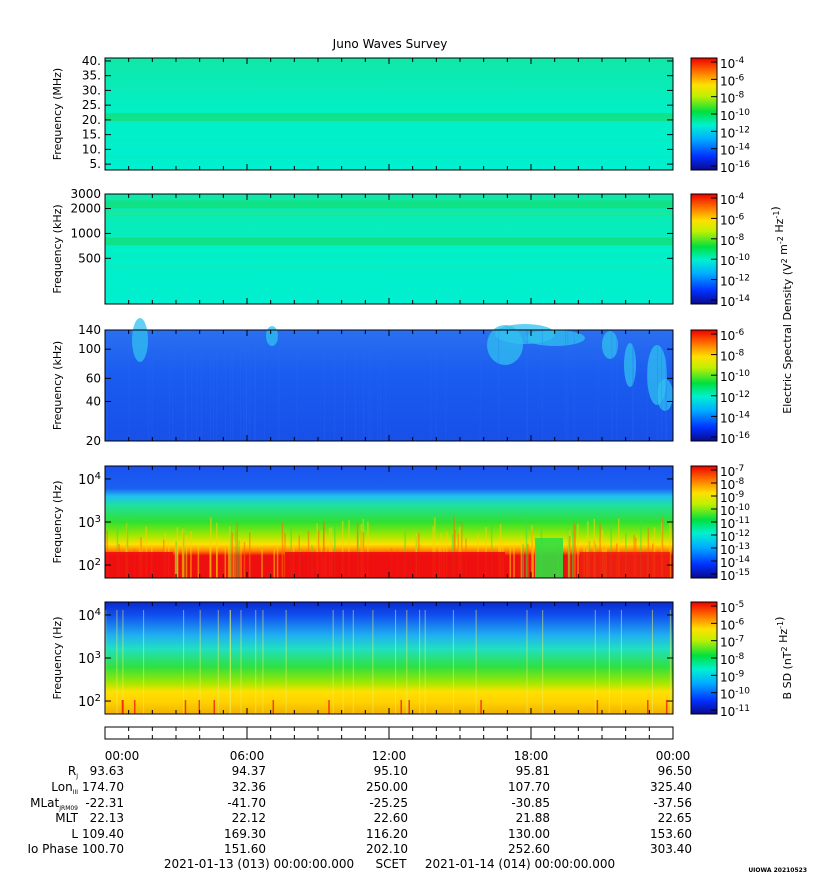 The height and width of the screenshot is (880, 815). Describe the element at coordinates (85, 194) in the screenshot. I see `y-tick-label: 3000` at that location.